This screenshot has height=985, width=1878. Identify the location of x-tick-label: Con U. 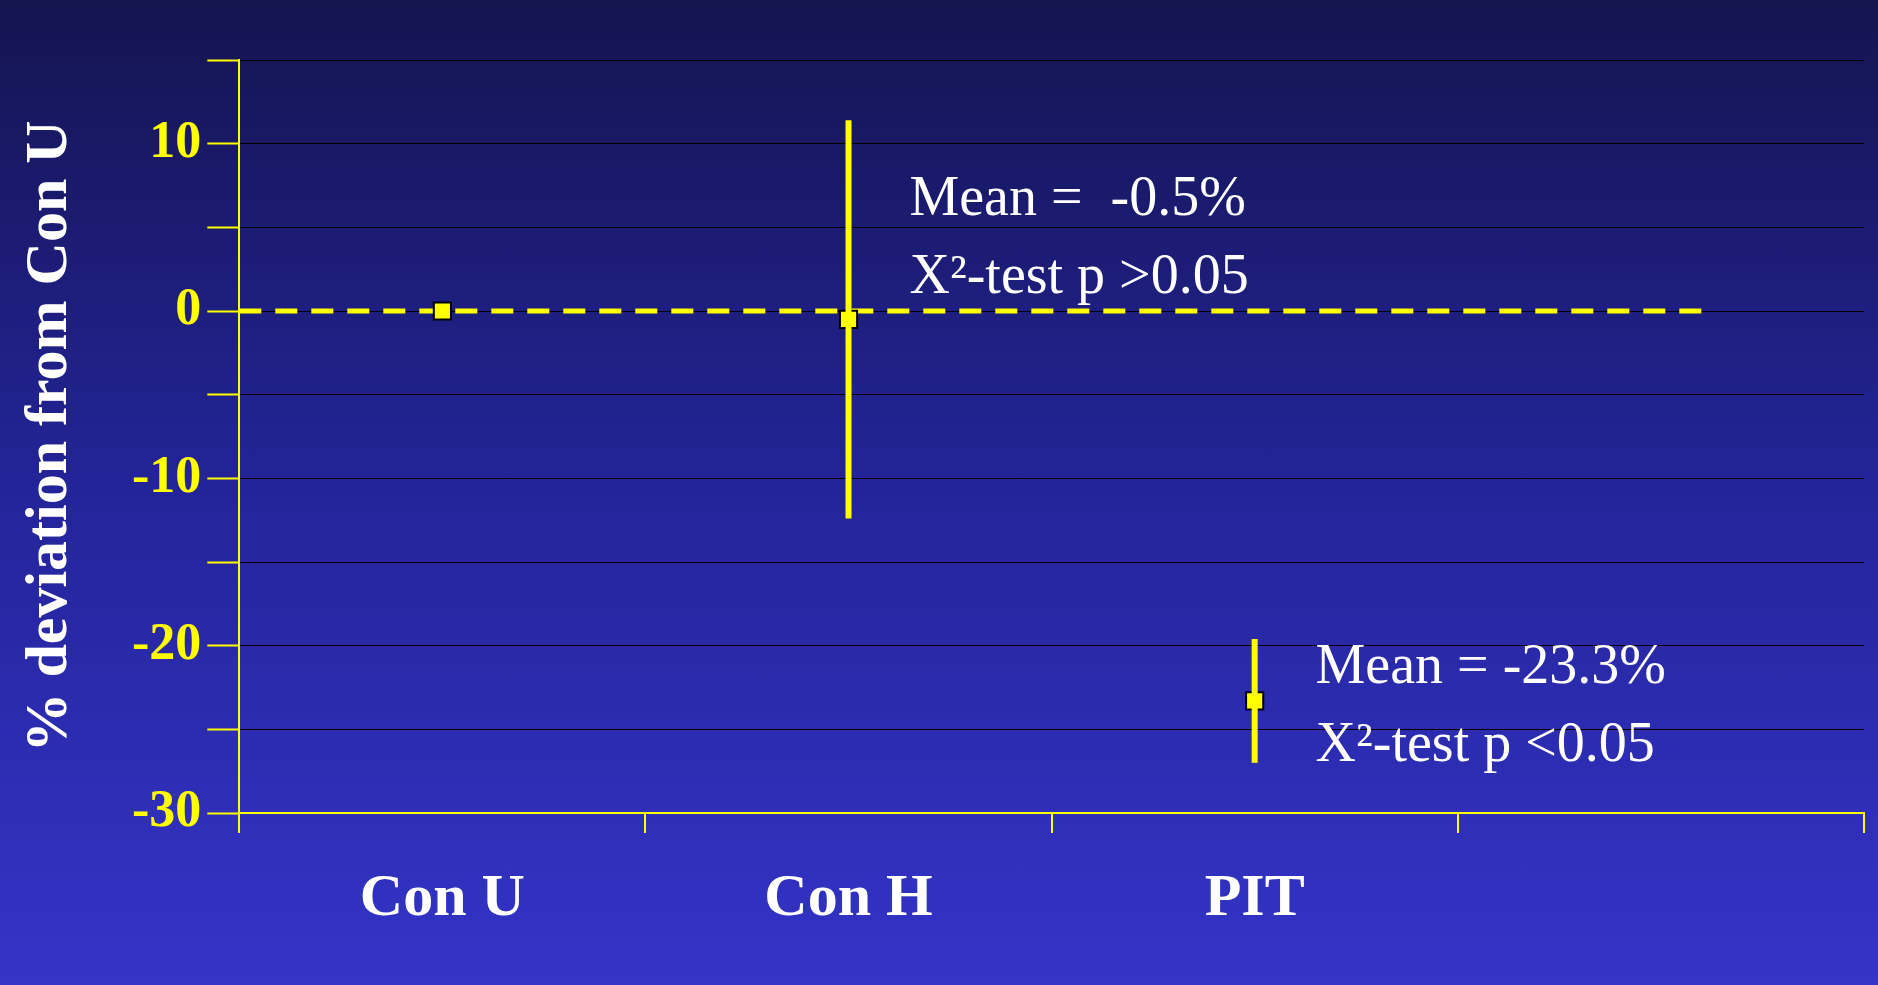
(442, 894).